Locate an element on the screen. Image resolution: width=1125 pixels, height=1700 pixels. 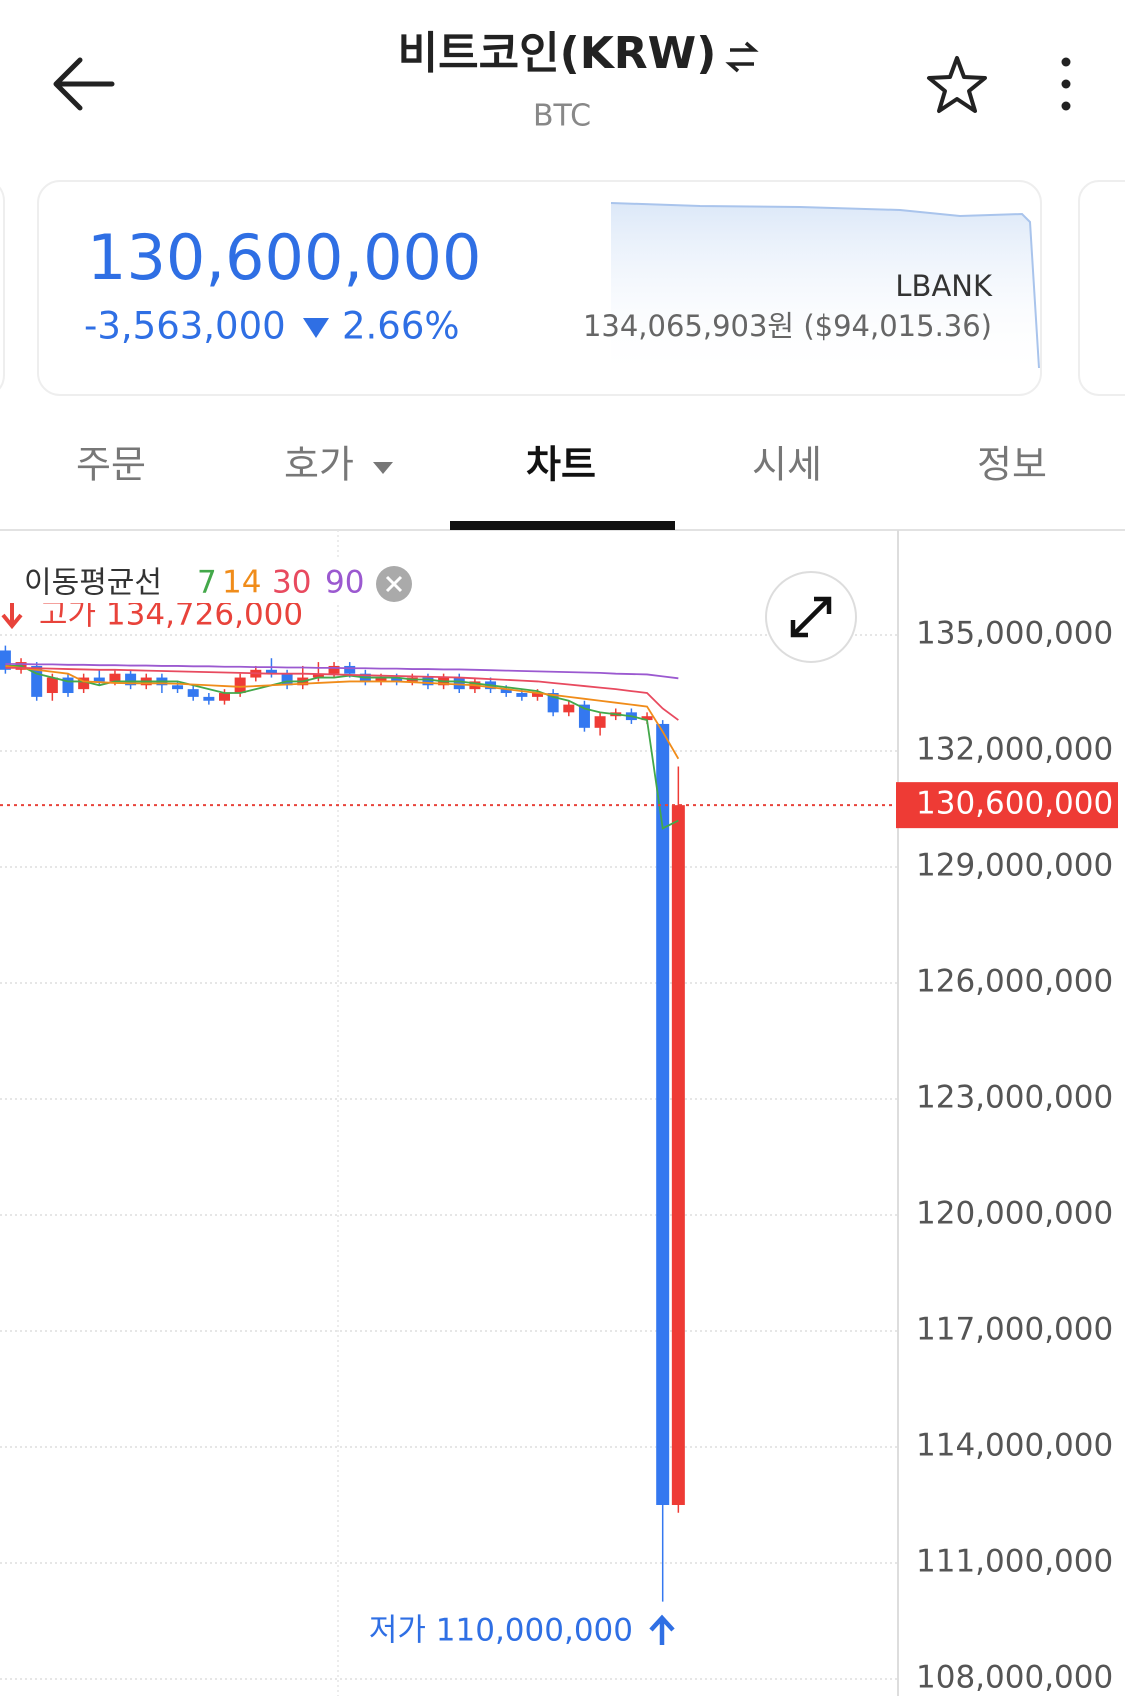
current-price-tag is located at coordinates (1007, 805).